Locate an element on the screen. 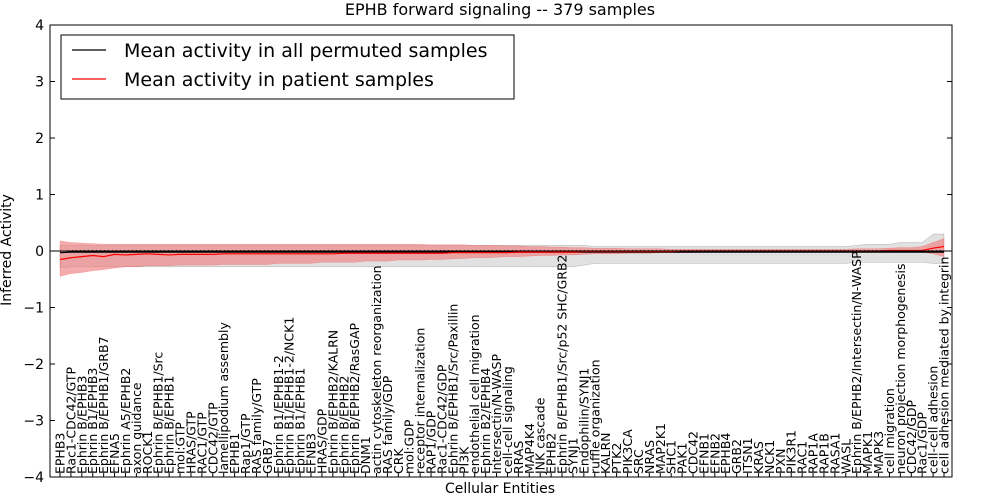 The height and width of the screenshot is (500, 1000). x-tick-label: RAS family/GDP is located at coordinates (387, 424).